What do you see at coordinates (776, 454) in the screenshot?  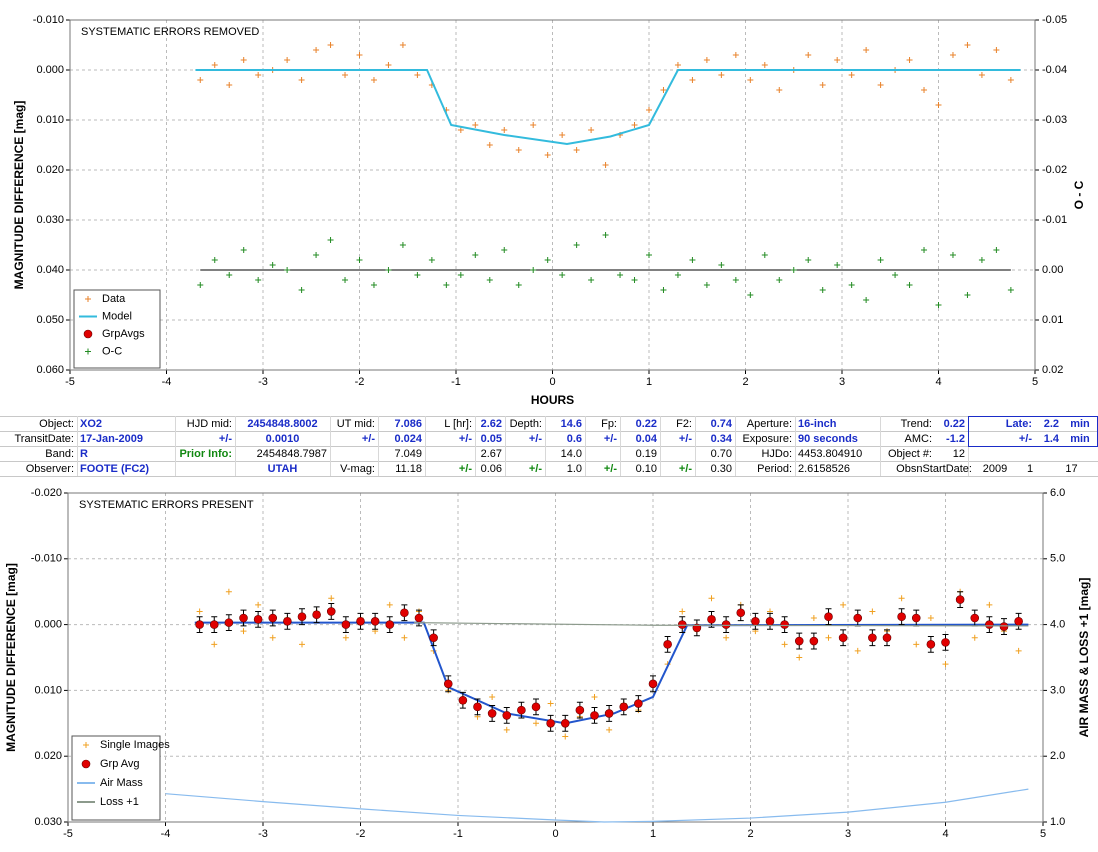 I see `table-cell: HJDo:` at bounding box center [776, 454].